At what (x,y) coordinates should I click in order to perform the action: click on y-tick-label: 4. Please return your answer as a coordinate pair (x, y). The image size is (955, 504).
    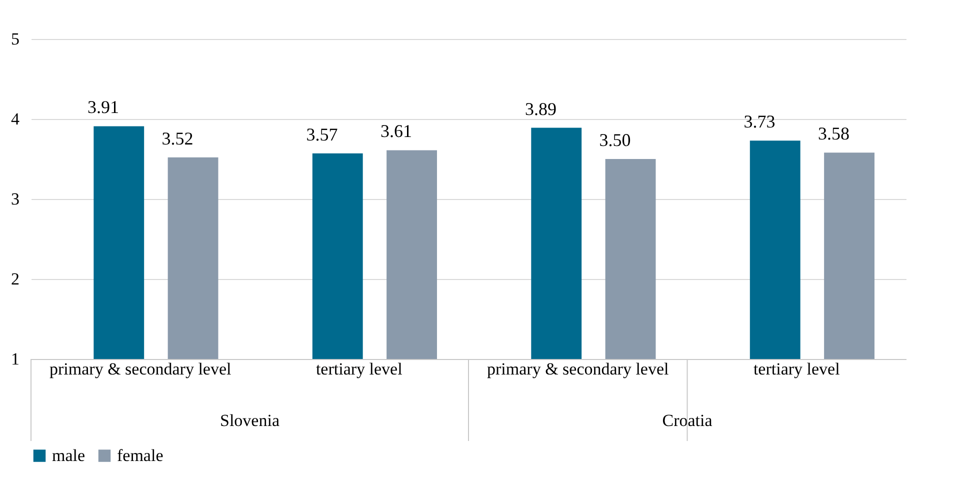
    Looking at the image, I should click on (15, 119).